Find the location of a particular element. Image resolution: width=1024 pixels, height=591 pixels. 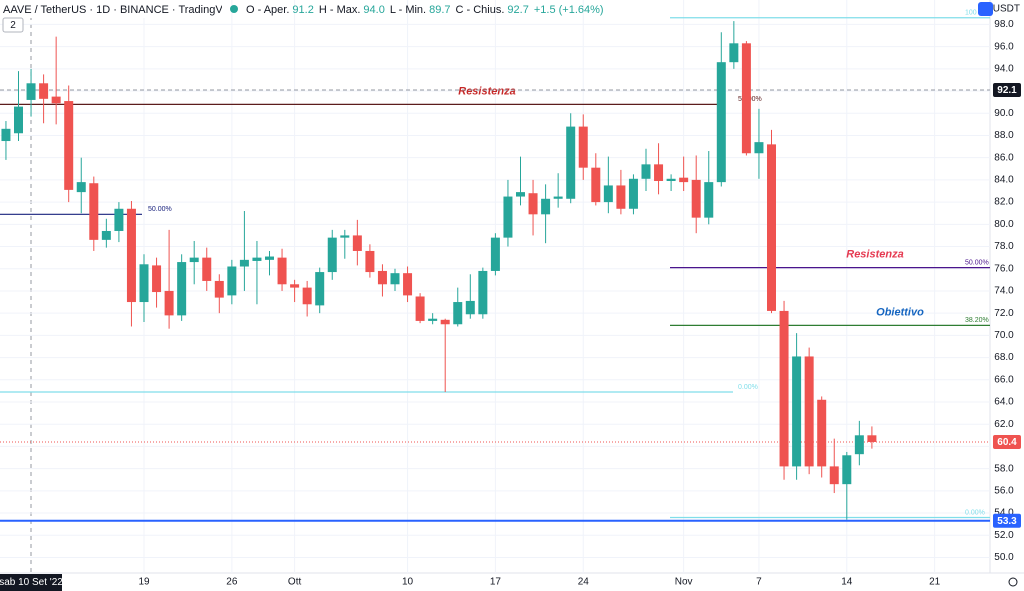

field-value: 91.2 is located at coordinates (302, 10).